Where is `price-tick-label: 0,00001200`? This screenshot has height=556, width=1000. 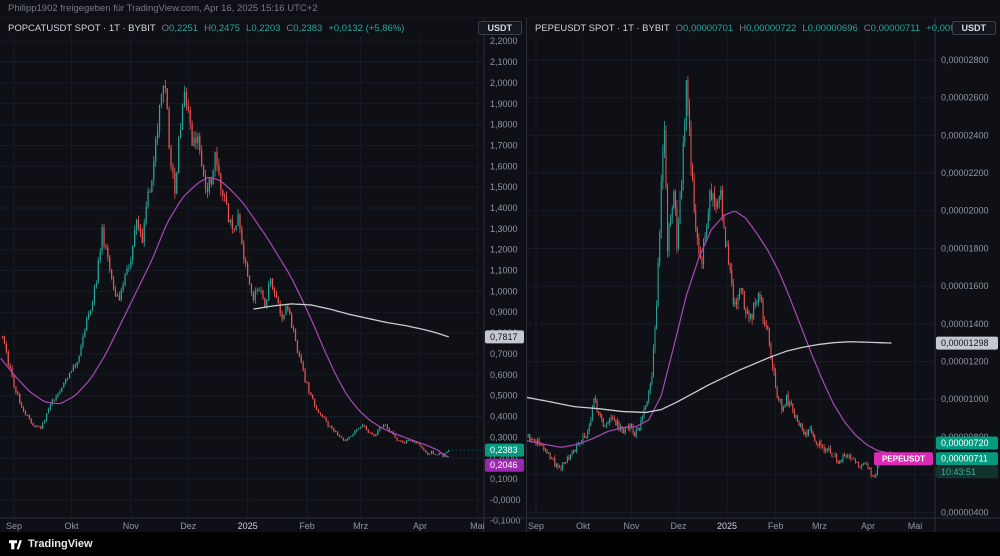
price-tick-label: 0,00001200 is located at coordinates (965, 362).